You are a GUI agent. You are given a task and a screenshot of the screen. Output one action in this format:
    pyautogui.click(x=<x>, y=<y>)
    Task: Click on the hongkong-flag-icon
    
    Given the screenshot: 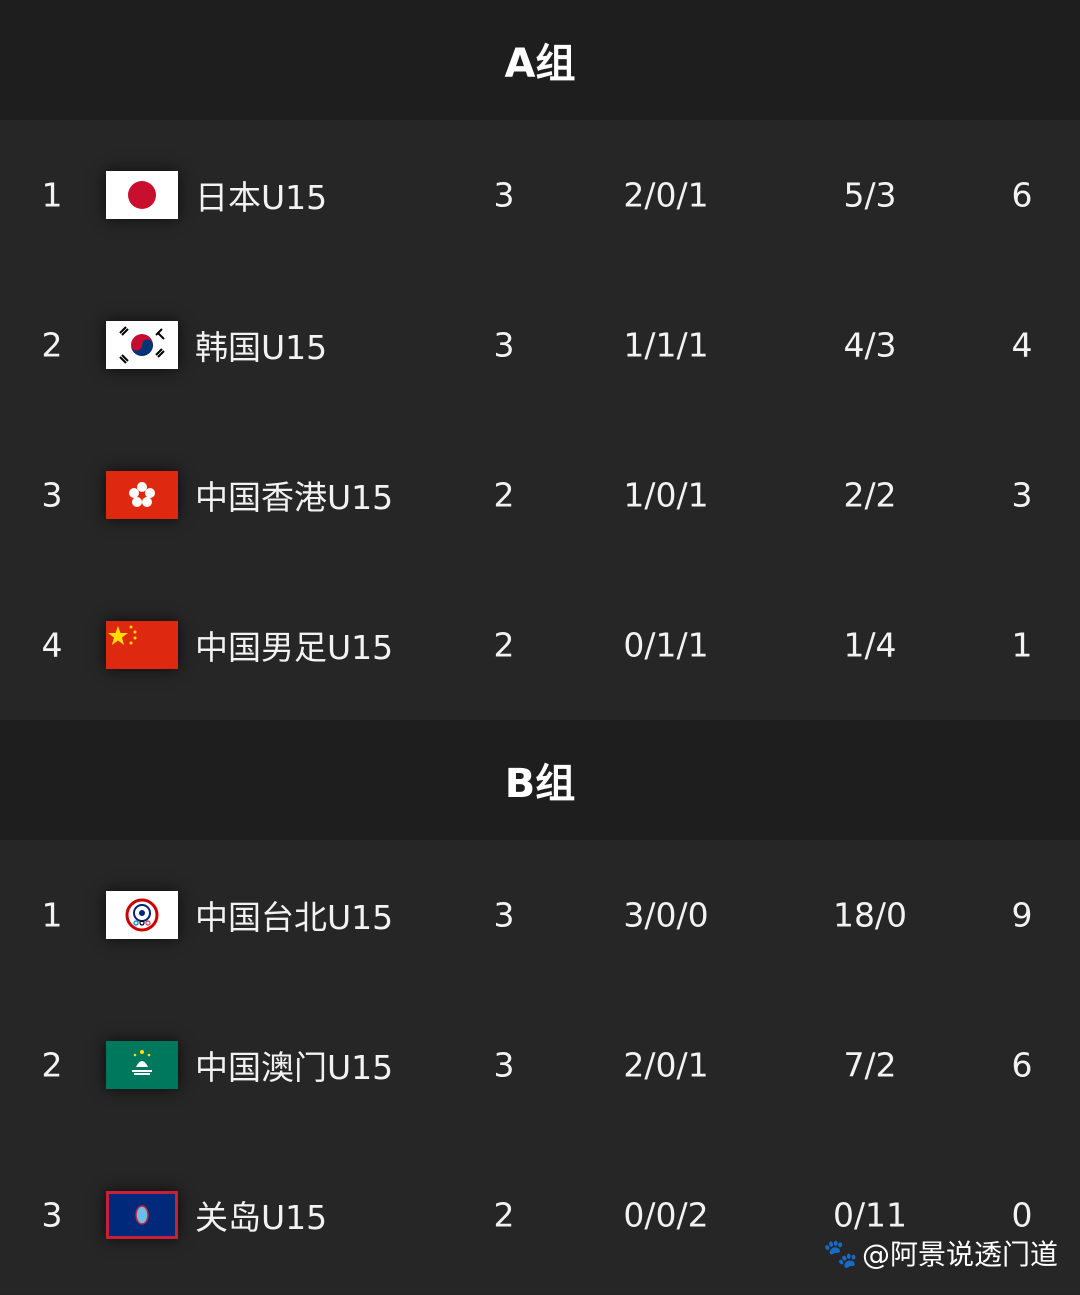 What is the action you would take?
    pyautogui.click(x=142, y=495)
    